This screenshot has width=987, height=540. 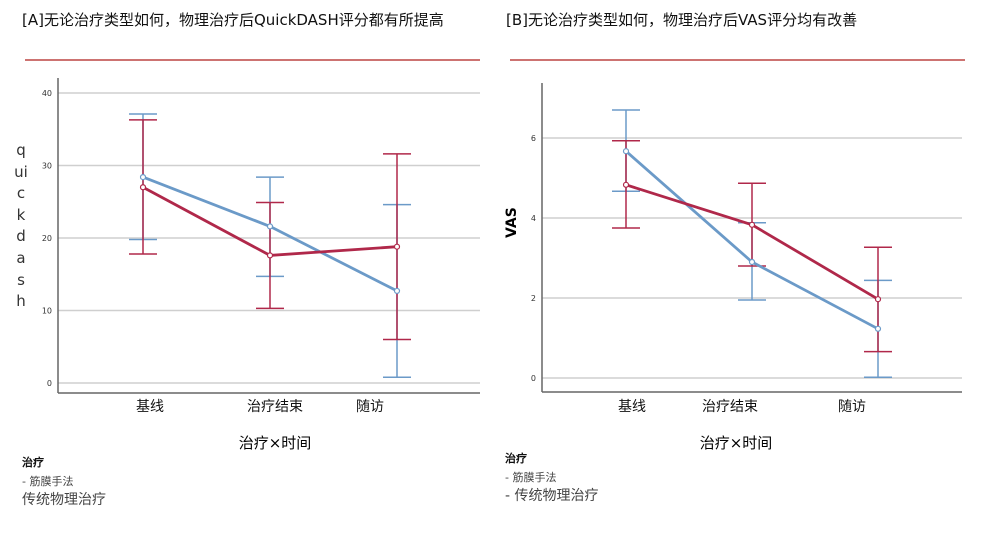 What do you see at coordinates (21, 226) in the screenshot?
I see `chart-a-ylabel: quickdash` at bounding box center [21, 226].